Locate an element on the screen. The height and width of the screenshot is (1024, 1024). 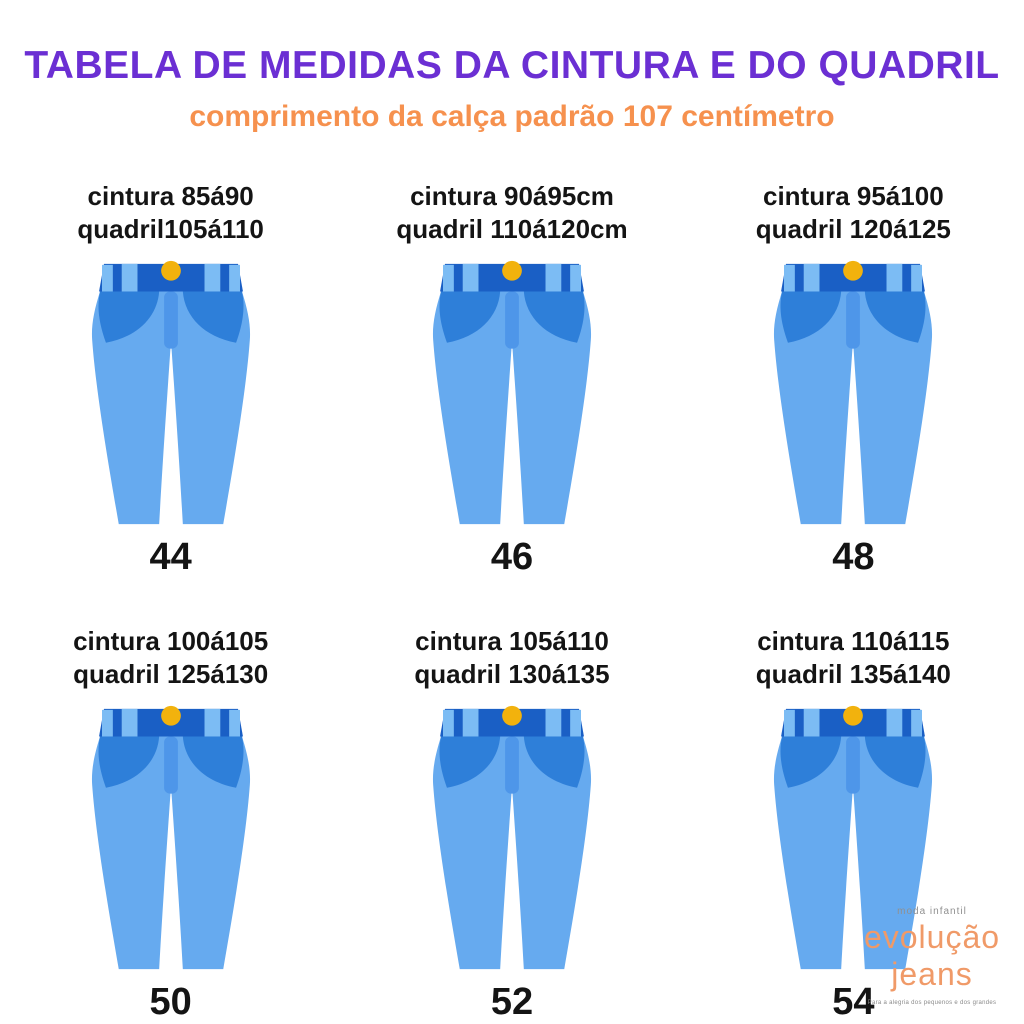
size-cell-46: cintura 90á95cm quadril 110á120cm 46 is located at coordinates (511, 379).